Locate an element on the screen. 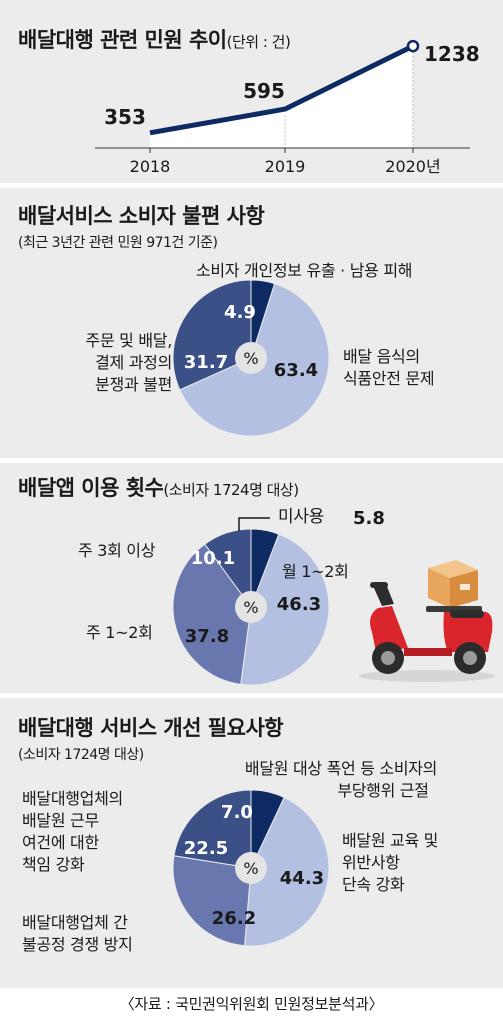 The width and height of the screenshot is (503, 1019). app-usage-pie: % 46.3 37.8 10.1 5.8 is located at coordinates (278, 597).